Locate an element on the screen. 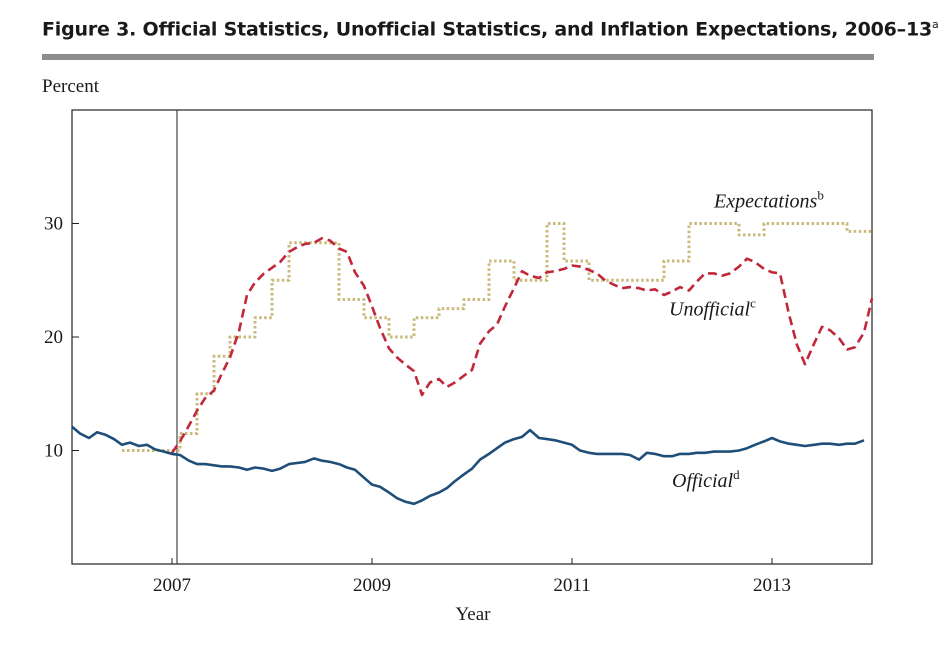 The height and width of the screenshot is (650, 952). series-label-expectations: Expectationsb is located at coordinates (768, 200).